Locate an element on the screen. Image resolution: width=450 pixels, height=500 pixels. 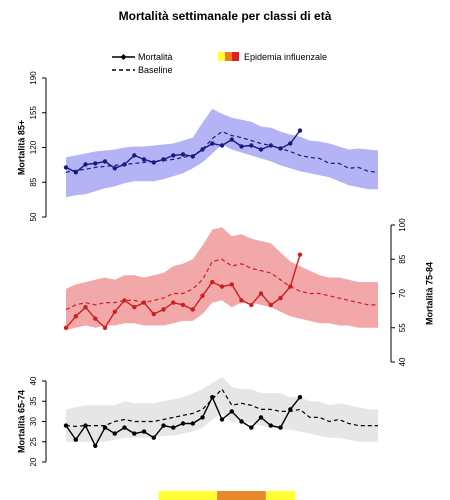
chart-title: Mortalità settimanale per classi di età is located at coordinates (225, 16).